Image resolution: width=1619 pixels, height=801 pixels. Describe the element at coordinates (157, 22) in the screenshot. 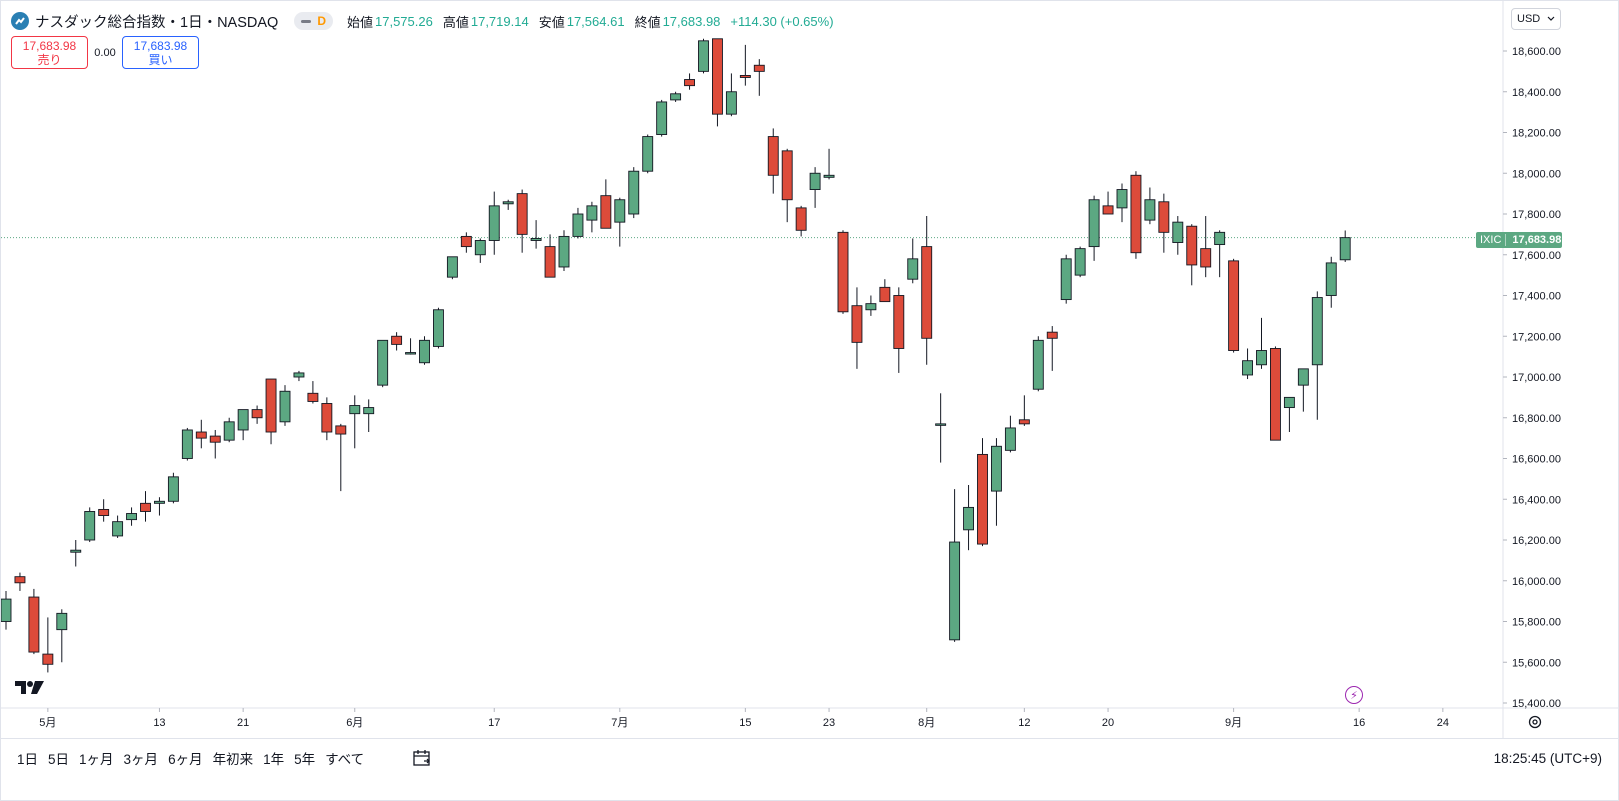

I see `symbol-title: ナスダック総合指数・1日・NASDAQ` at that location.